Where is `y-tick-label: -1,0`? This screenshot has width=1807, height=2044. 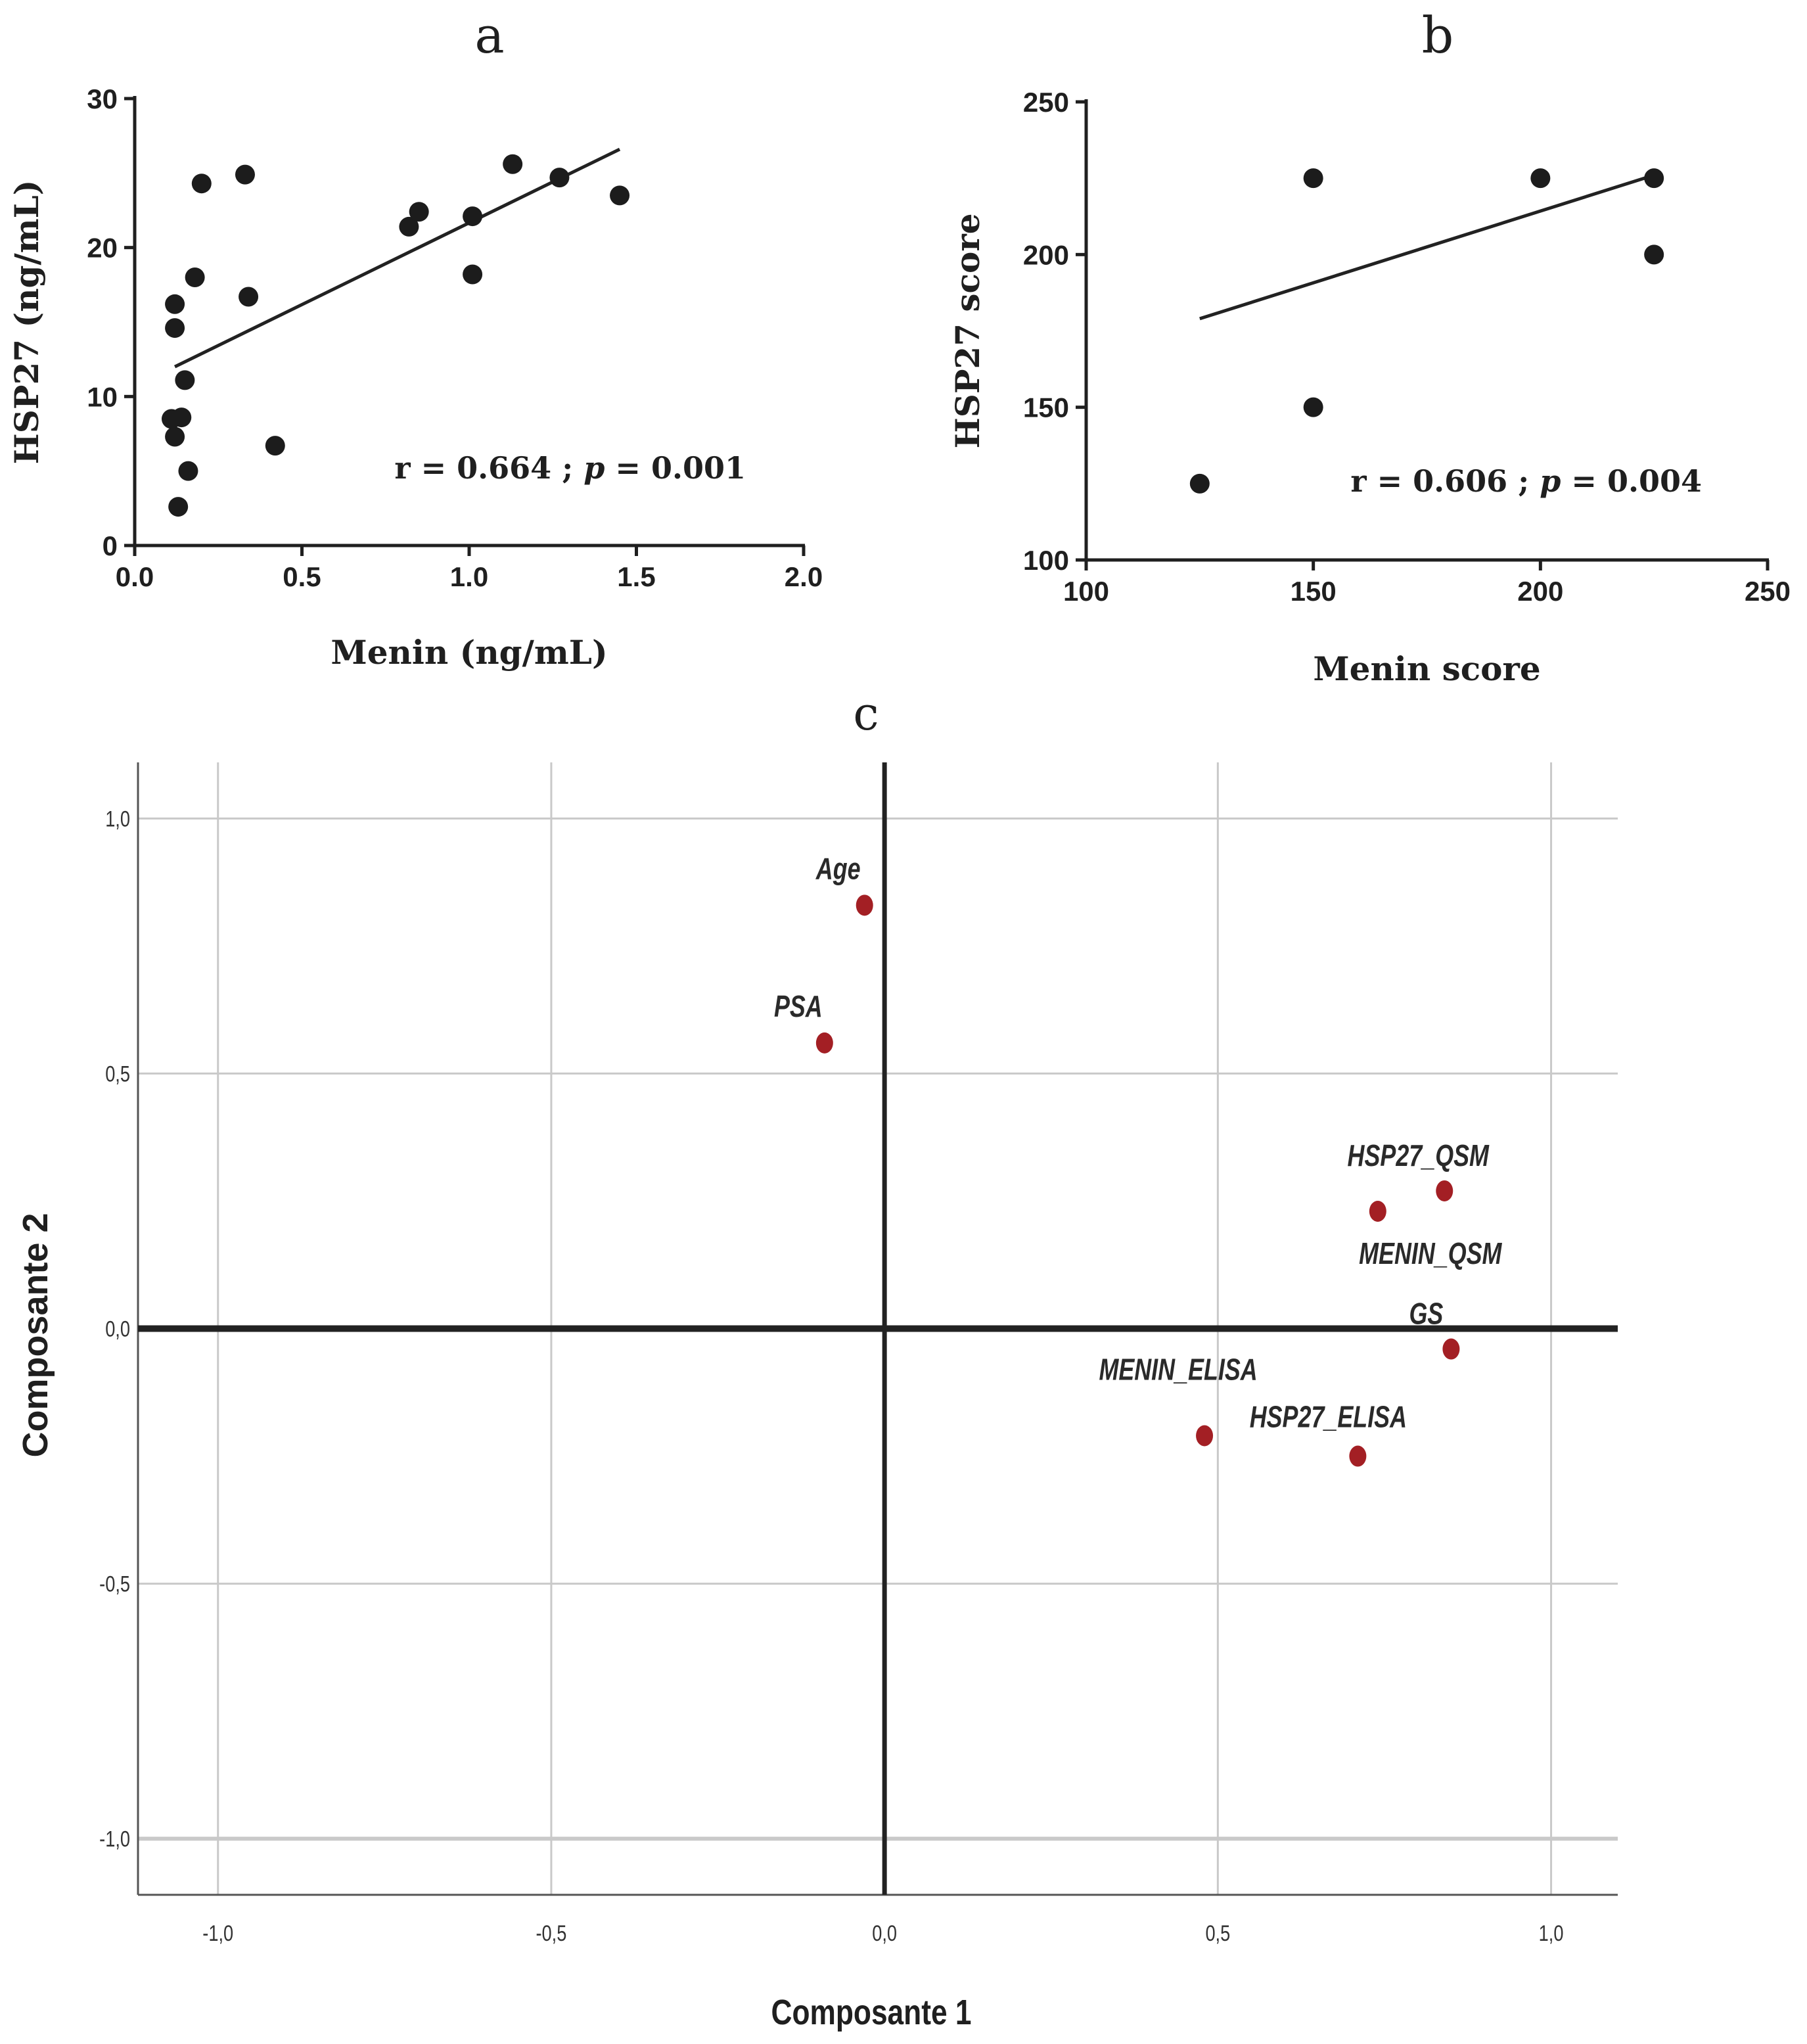
y-tick-label: -1,0 is located at coordinates (114, 1839).